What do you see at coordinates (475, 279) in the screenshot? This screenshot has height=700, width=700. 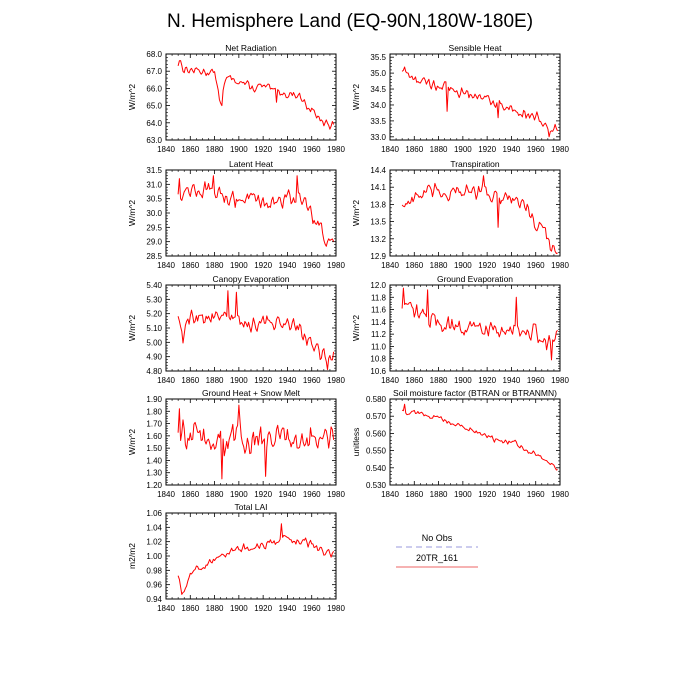 I see `panel-title: Ground Evaporation` at bounding box center [475, 279].